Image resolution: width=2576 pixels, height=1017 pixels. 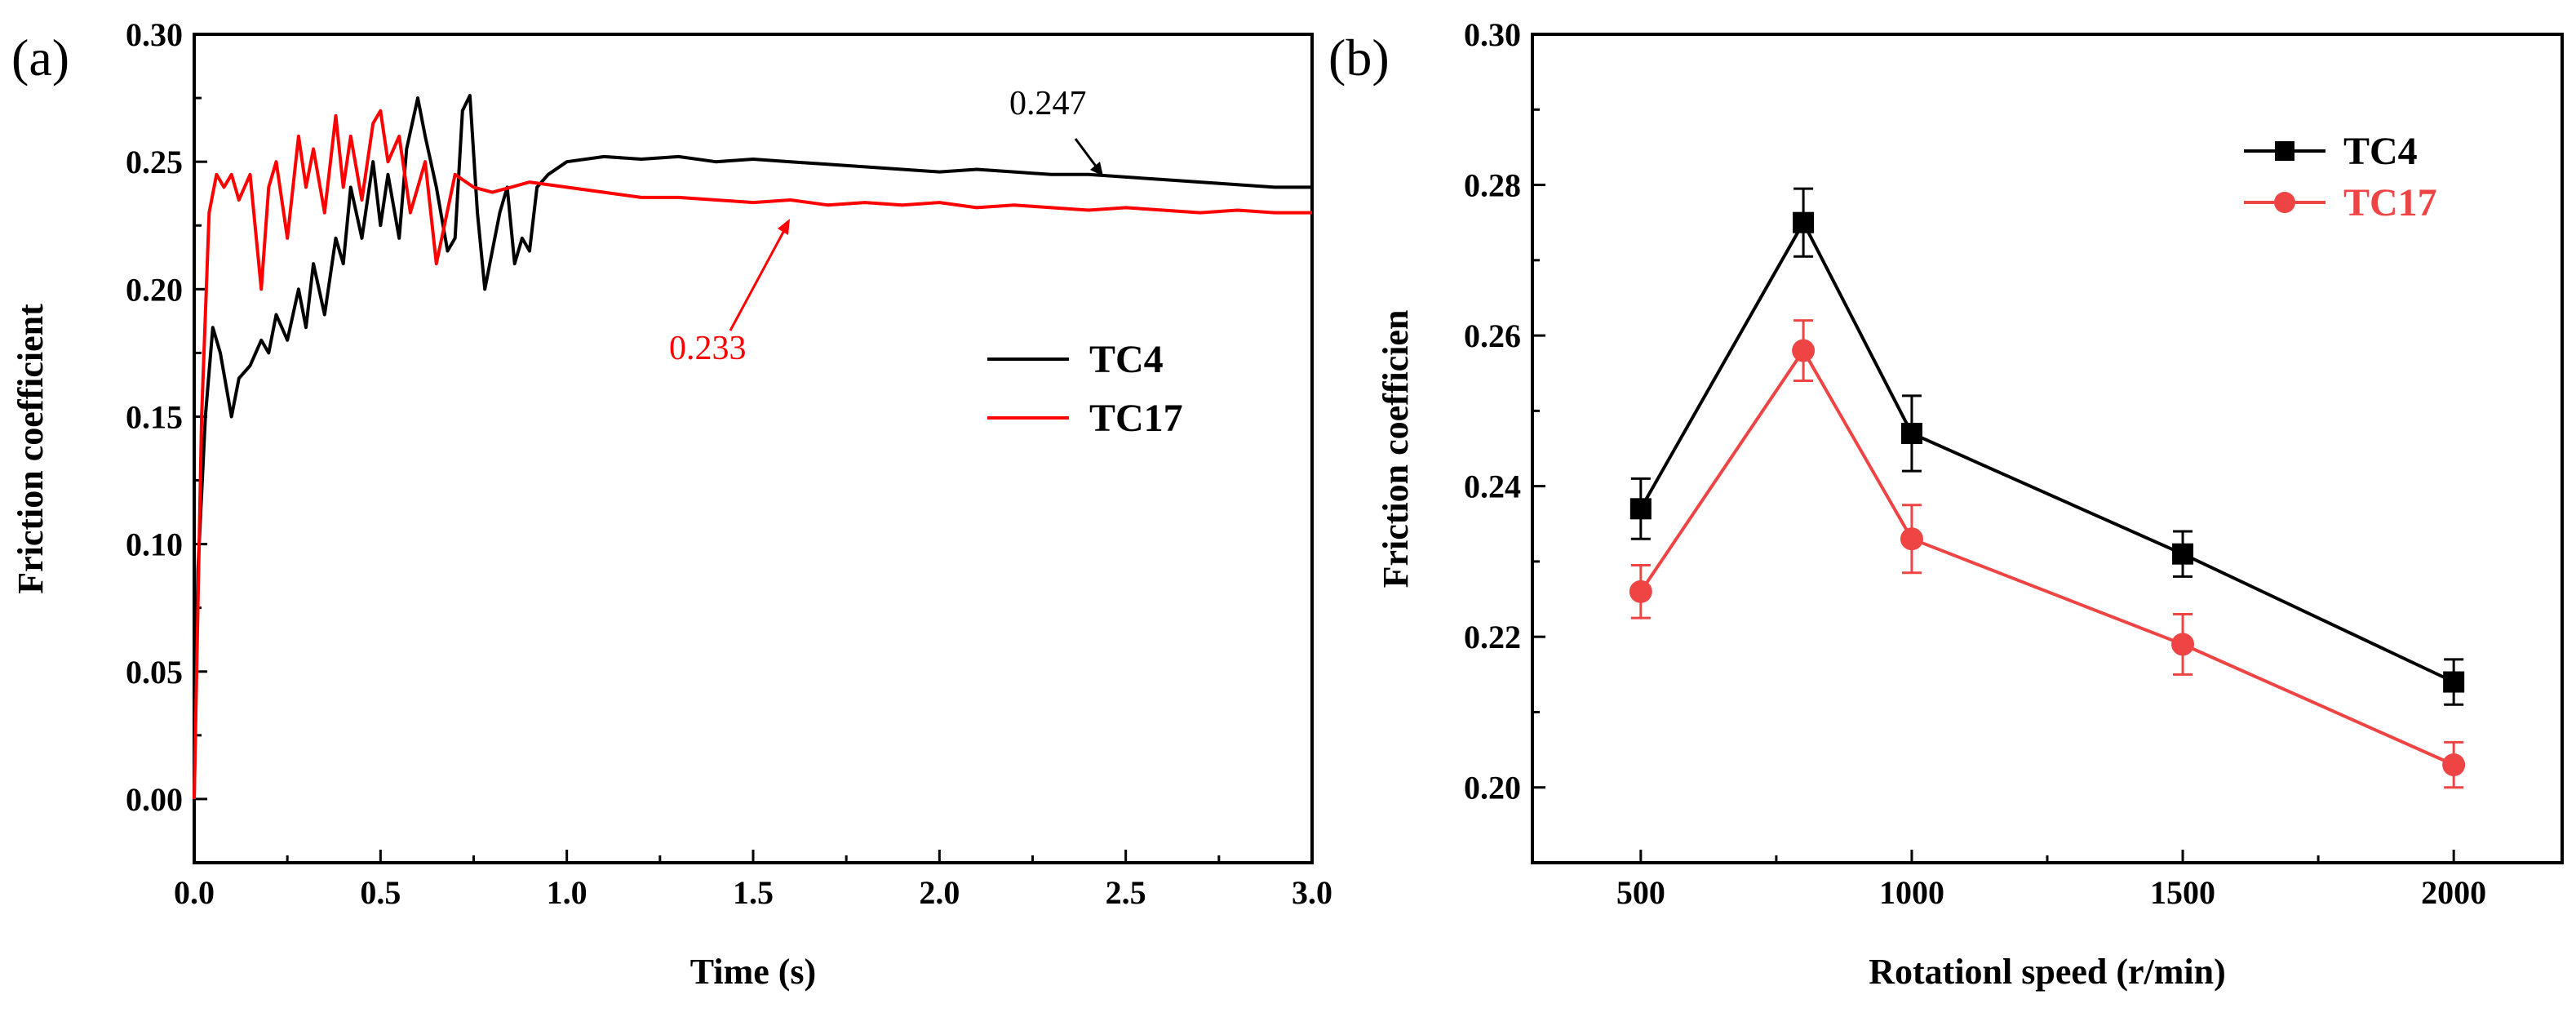 I want to click on x-tick-label-b: 1500, so click(x=2182, y=892).